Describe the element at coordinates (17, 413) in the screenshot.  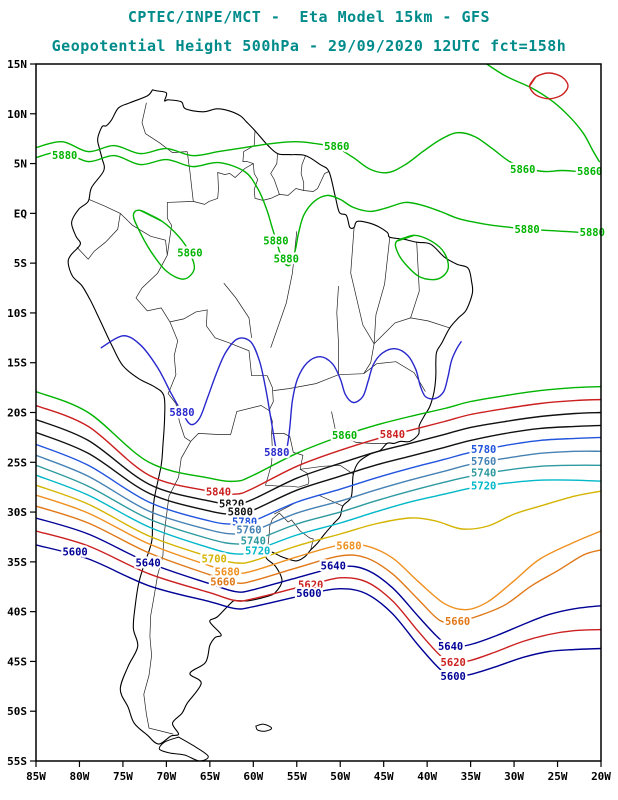
I see `lat-tick-label: 20S` at that location.